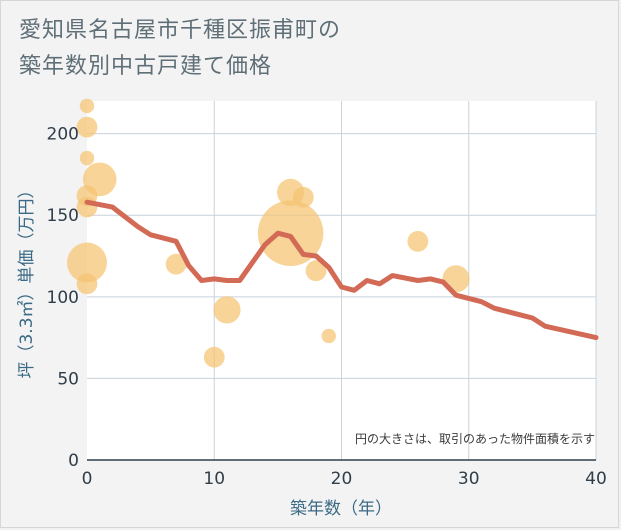 The height and width of the screenshot is (530, 621). Describe the element at coordinates (475, 438) in the screenshot. I see `size-note: 円の大きさは、取引のあった物件面積を示す` at that location.